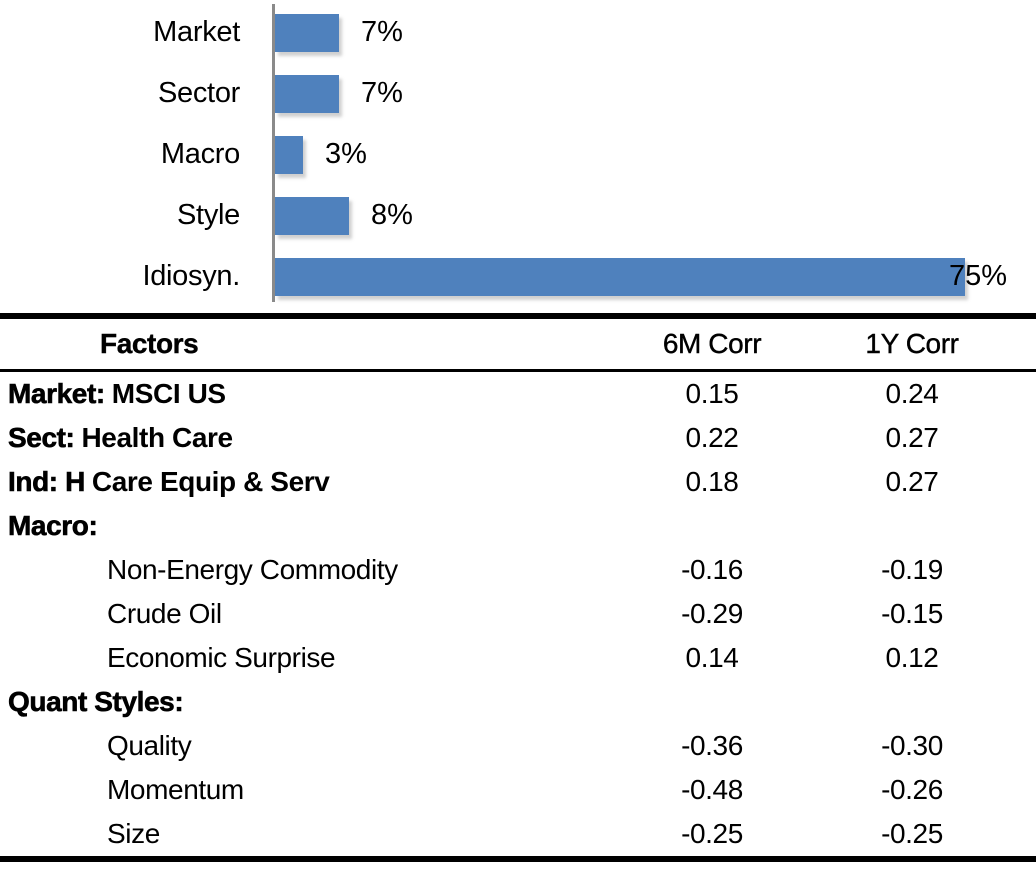  Describe the element at coordinates (912, 613) in the screenshot. I see `cell-1y-corr: -0.15` at that location.